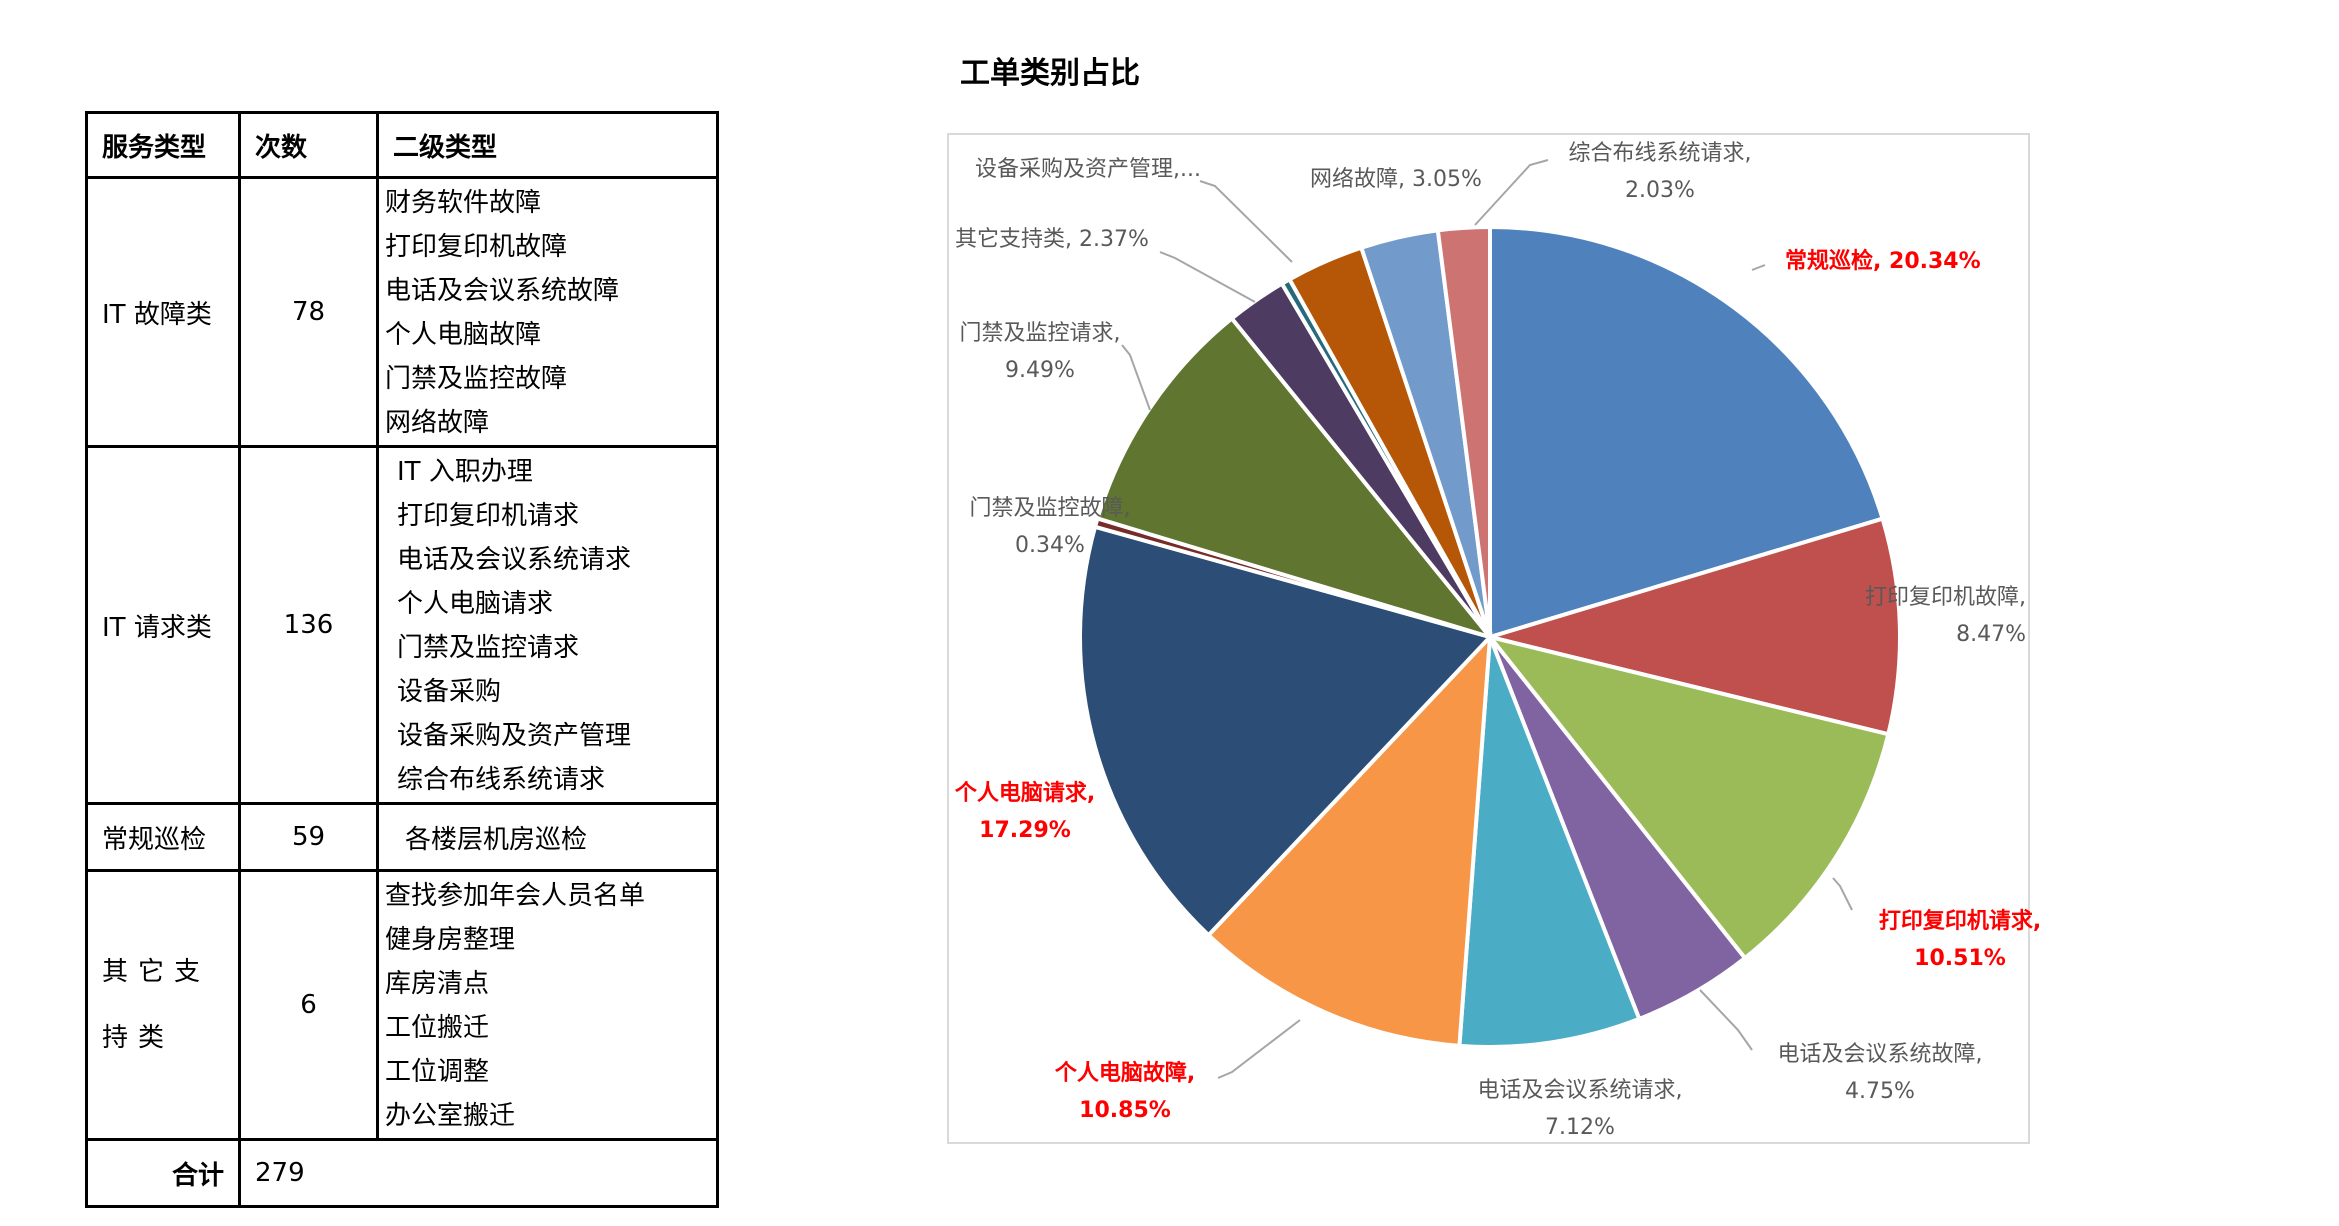 This screenshot has width=2339, height=1226. I want to click on header-service-type: 服务类型, so click(163, 145).